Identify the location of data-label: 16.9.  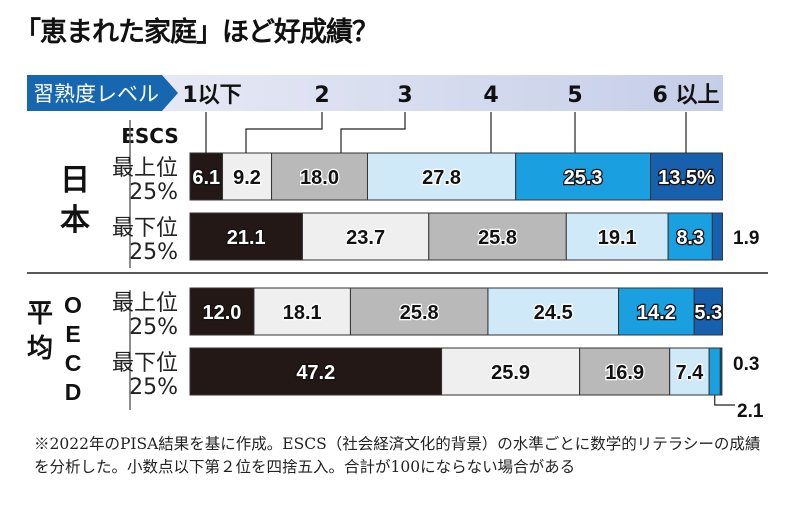
(624, 373).